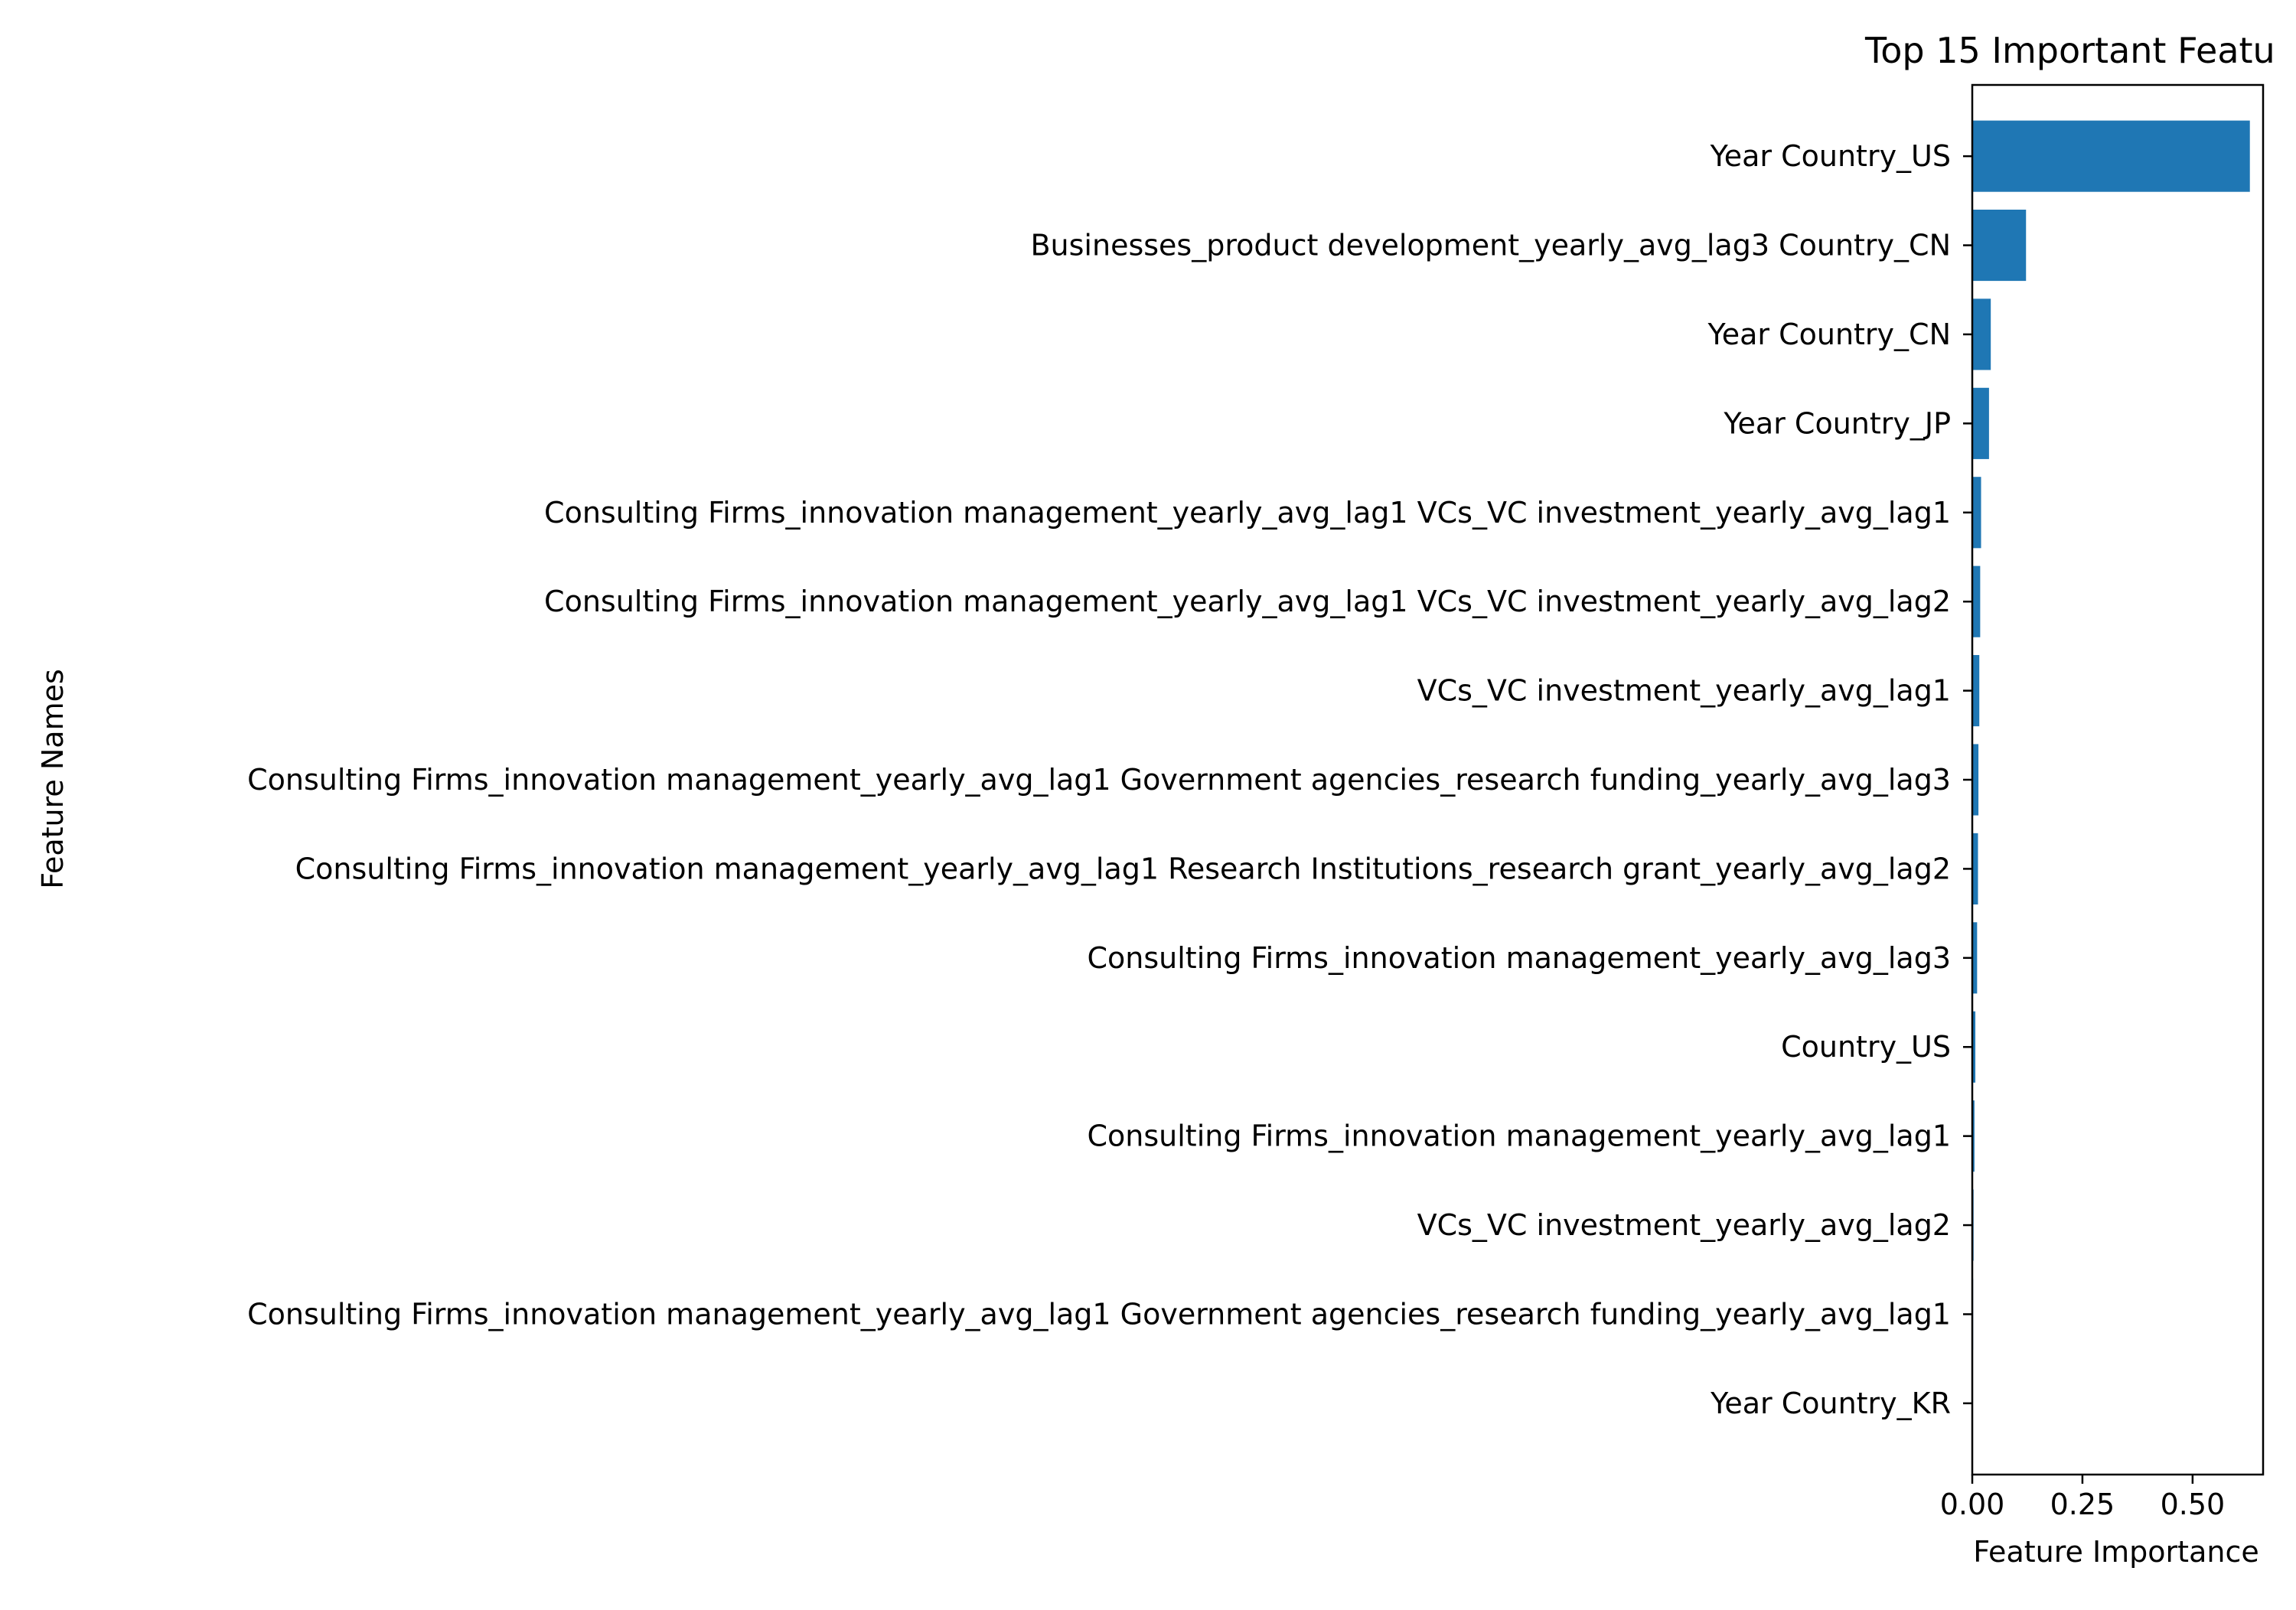 The width and height of the screenshot is (2296, 1610). What do you see at coordinates (1866, 1047) in the screenshot?
I see `y-tick-label: Country_US` at bounding box center [1866, 1047].